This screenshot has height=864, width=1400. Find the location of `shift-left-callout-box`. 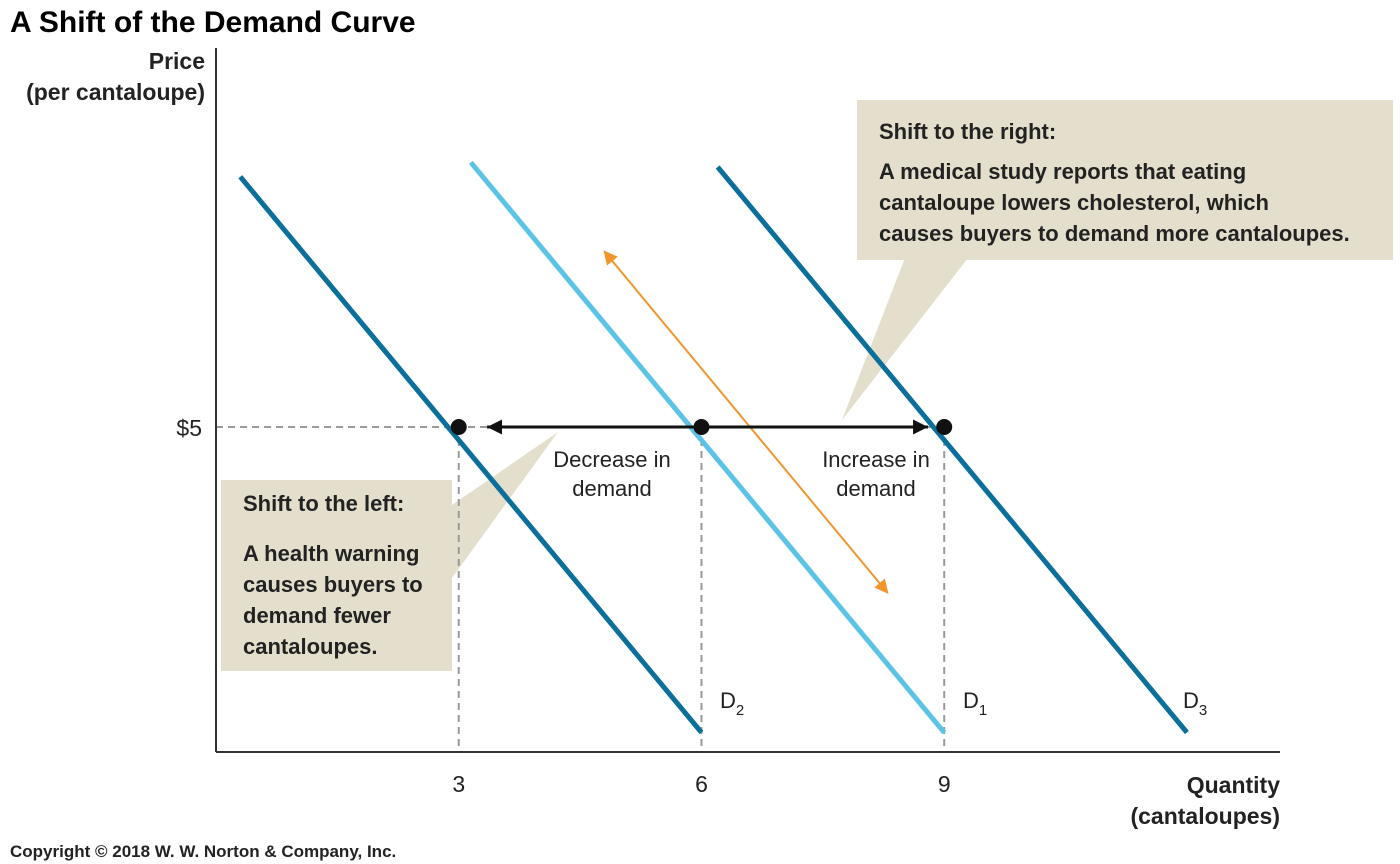

shift-left-callout-box is located at coordinates (336, 575).